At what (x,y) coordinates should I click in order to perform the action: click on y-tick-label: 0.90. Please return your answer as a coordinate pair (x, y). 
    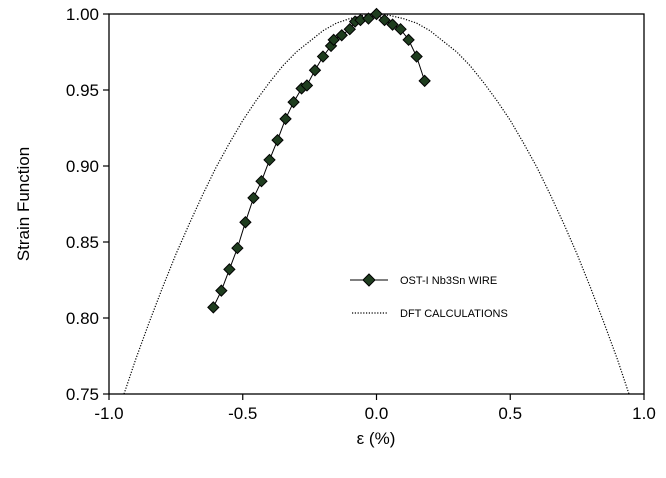
    Looking at the image, I should click on (82, 166).